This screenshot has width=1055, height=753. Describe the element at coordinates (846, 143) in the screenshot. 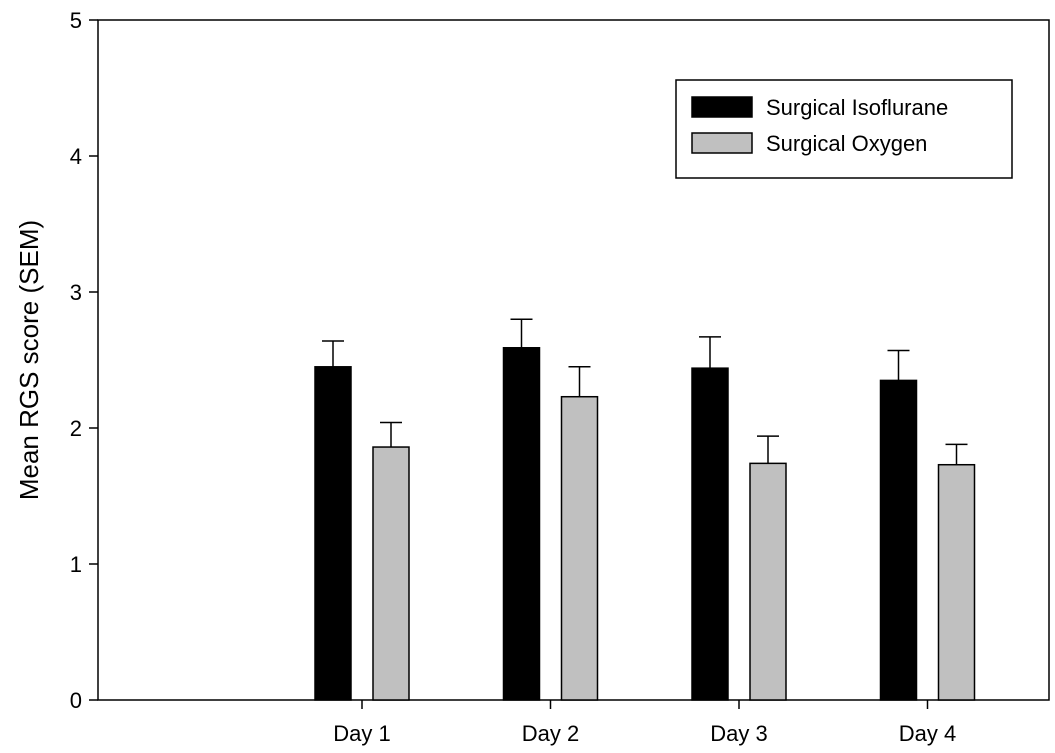

I see `legend-label-oxygen: Surgical Oxygen` at that location.